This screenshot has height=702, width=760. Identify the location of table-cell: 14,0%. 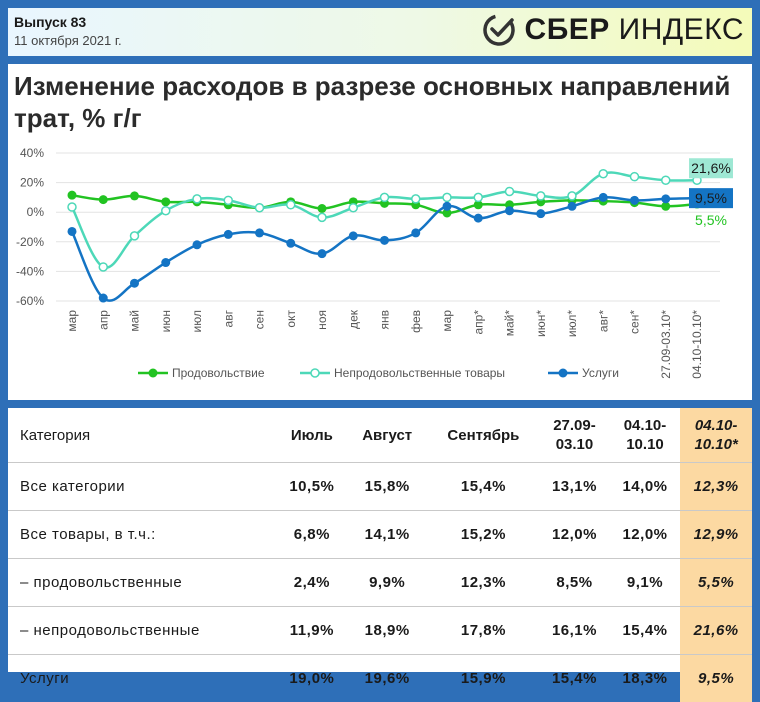
(645, 487).